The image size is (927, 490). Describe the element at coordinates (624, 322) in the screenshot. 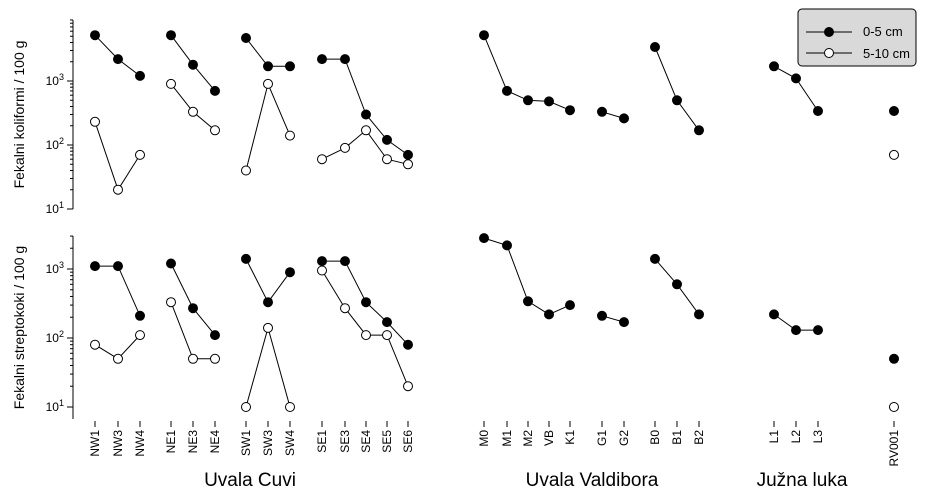

I see `point-g2` at that location.